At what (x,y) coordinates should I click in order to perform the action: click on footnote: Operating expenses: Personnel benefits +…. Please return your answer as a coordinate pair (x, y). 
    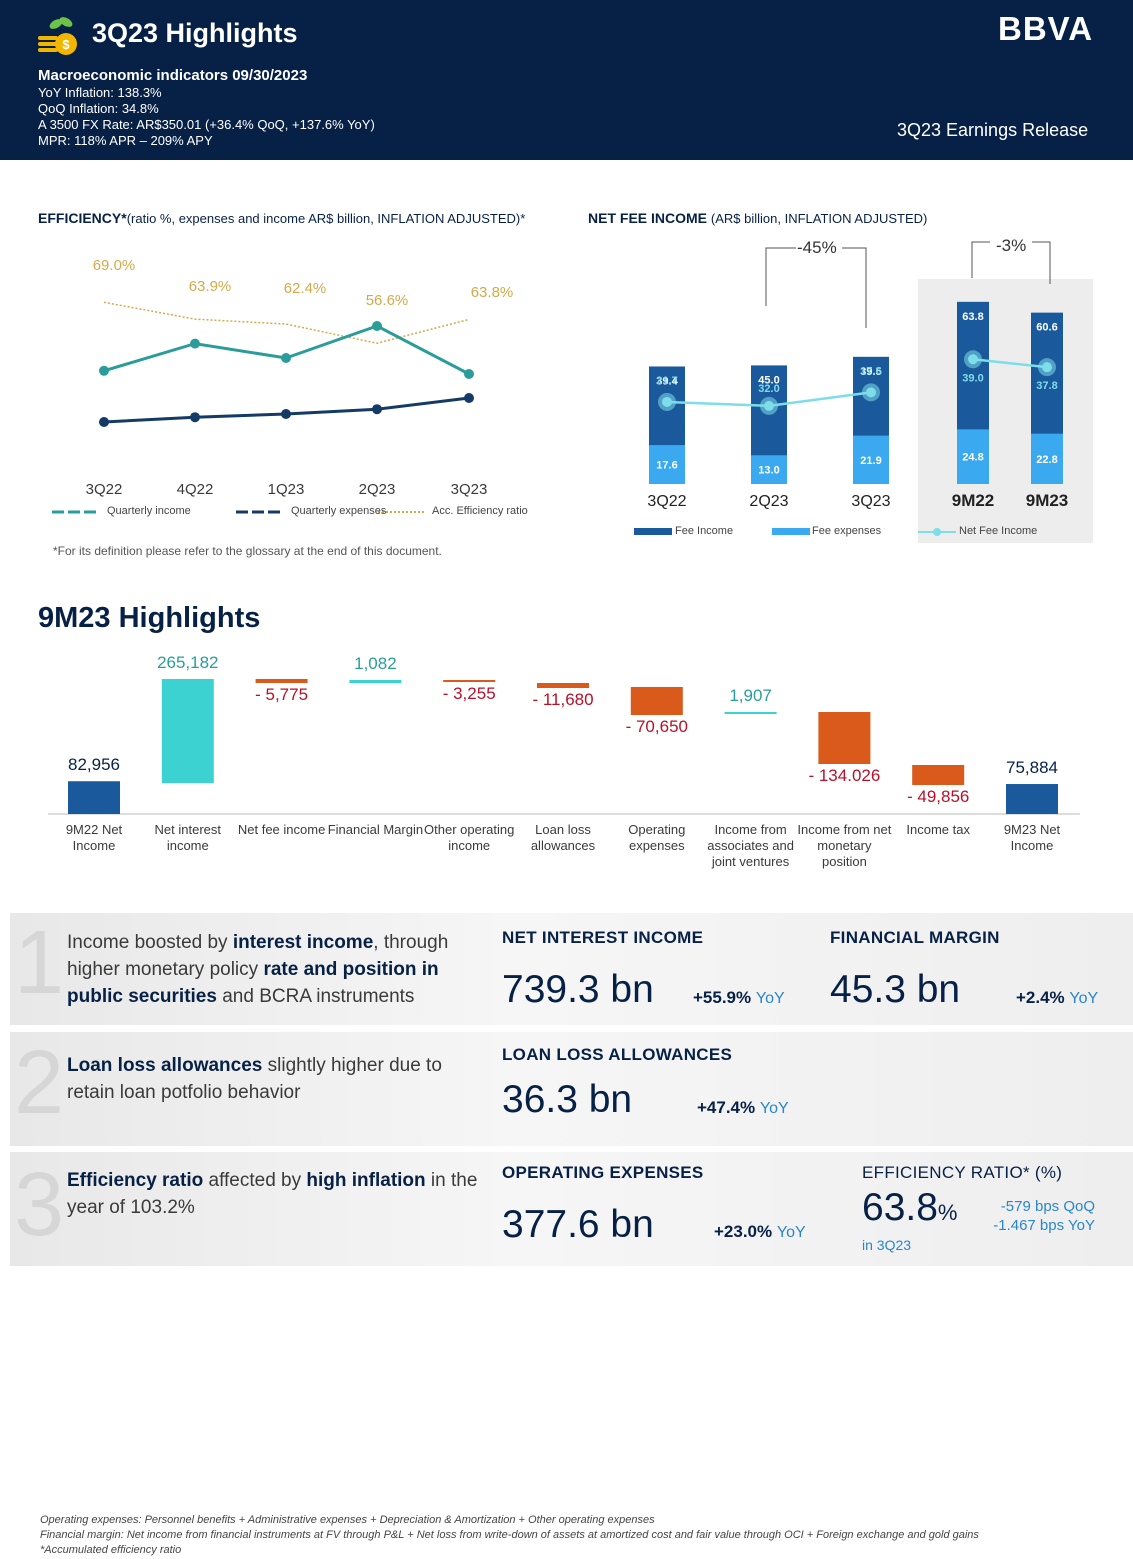
    Looking at the image, I should click on (347, 1520).